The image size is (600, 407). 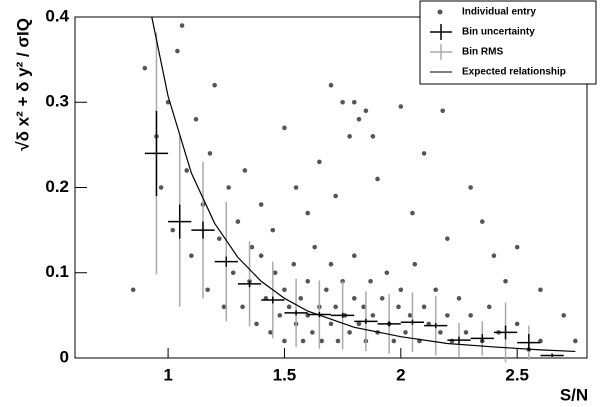 I want to click on x-tick-label: 1.5, so click(x=285, y=374).